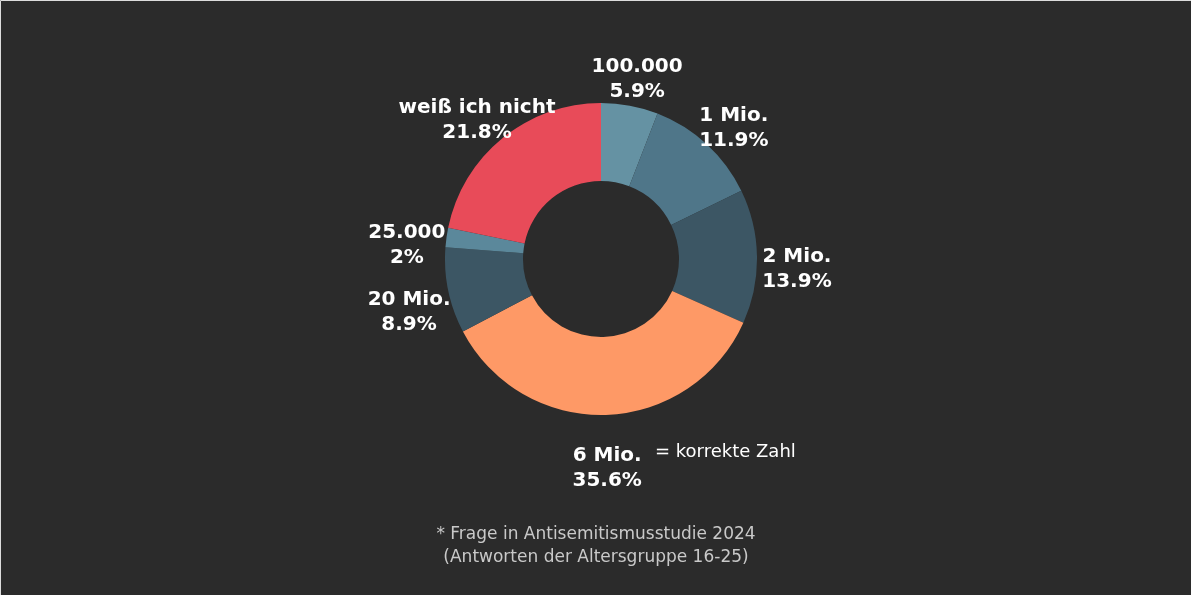  What do you see at coordinates (596, 533) in the screenshot?
I see `text: * Frage in Antisemitismusstudie 2024` at bounding box center [596, 533].